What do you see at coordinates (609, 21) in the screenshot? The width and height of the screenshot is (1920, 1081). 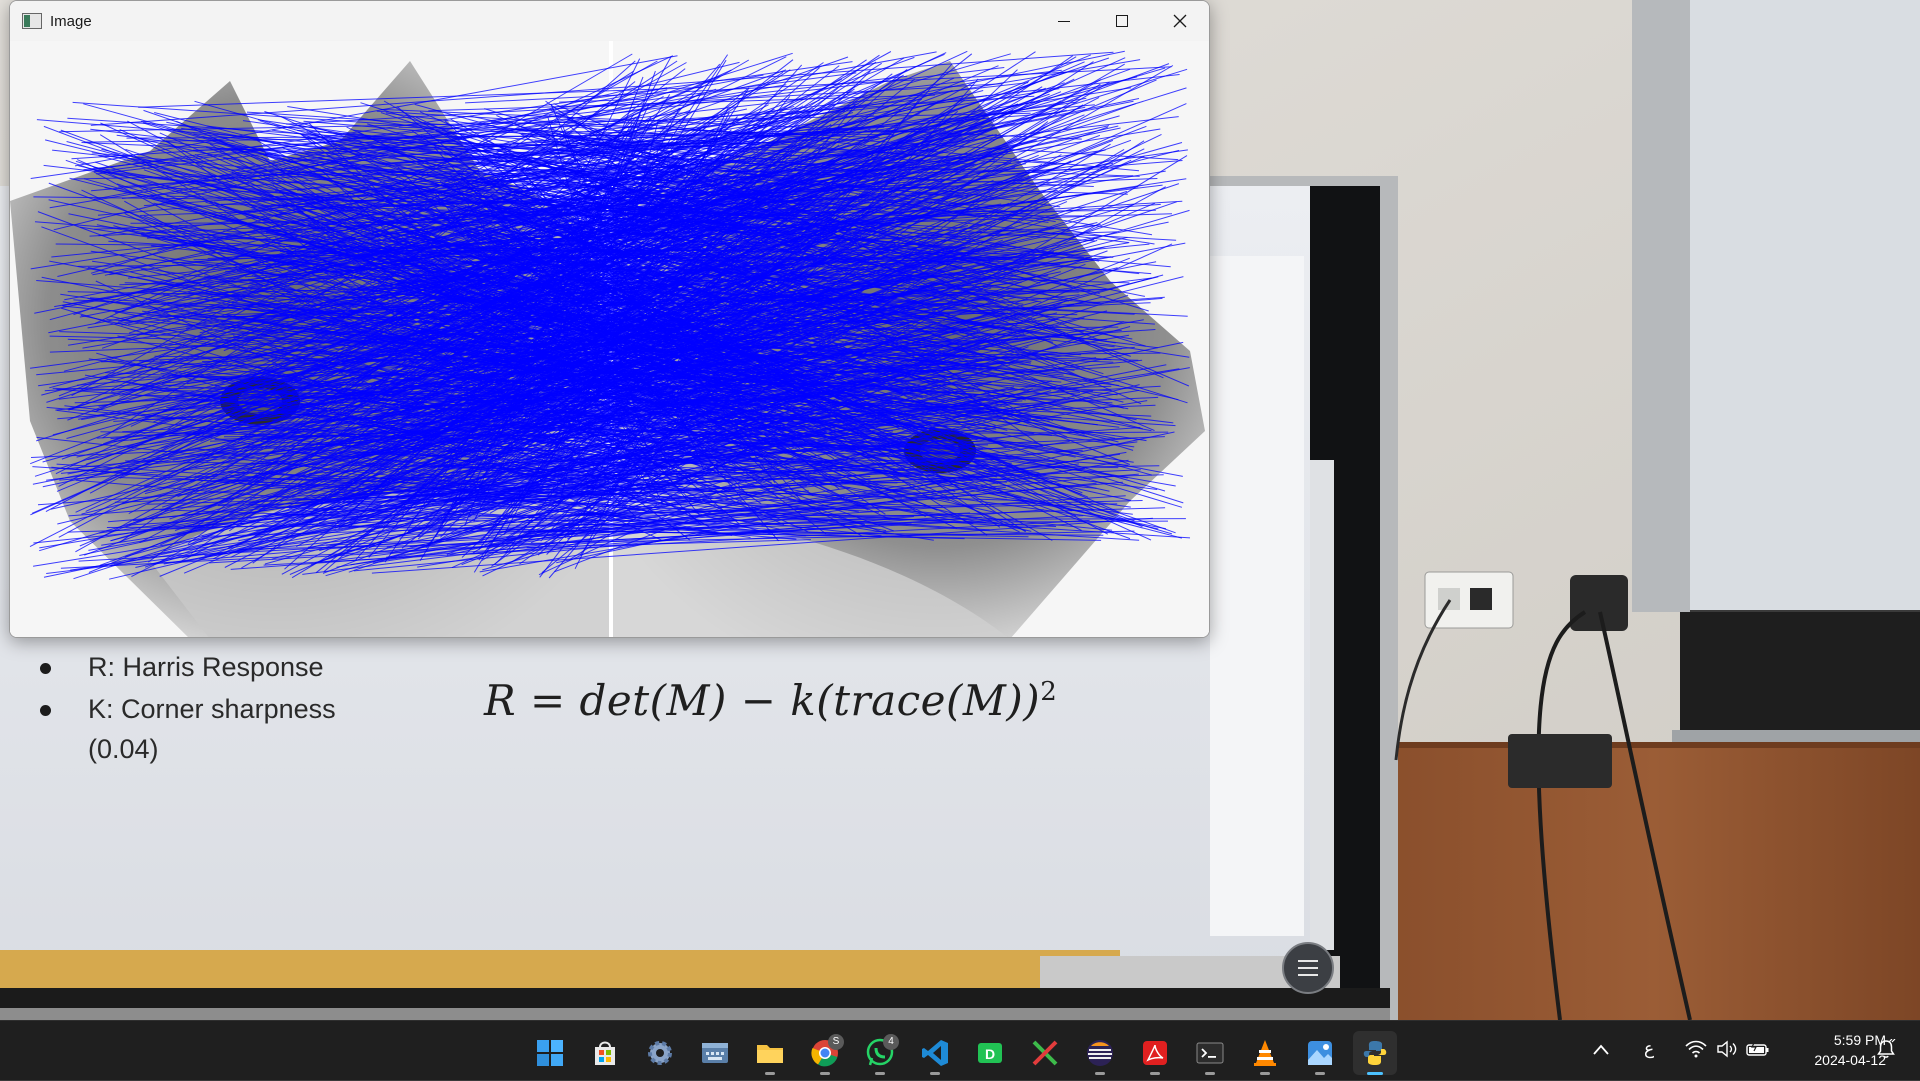 I see `window-titlebar: Image` at bounding box center [609, 21].